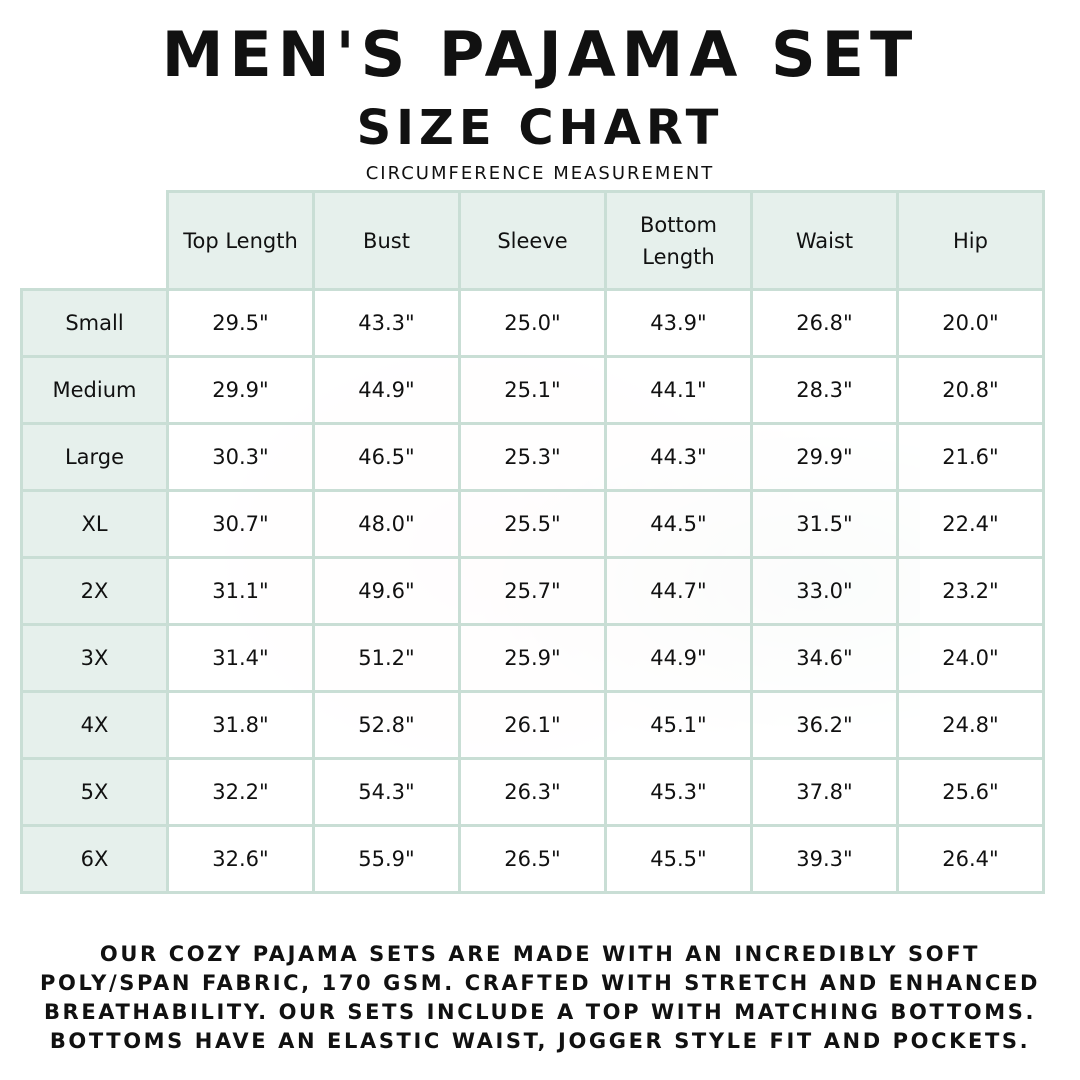 This screenshot has width=1080, height=1080. I want to click on measurement-cell: 26.3", so click(532, 792).